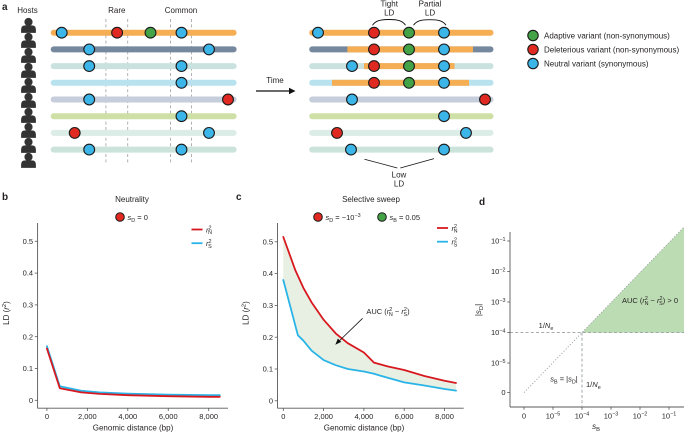 The height and width of the screenshot is (441, 685). Describe the element at coordinates (389, 4) in the screenshot. I see `tight-ld-label-line1: Tight` at that location.